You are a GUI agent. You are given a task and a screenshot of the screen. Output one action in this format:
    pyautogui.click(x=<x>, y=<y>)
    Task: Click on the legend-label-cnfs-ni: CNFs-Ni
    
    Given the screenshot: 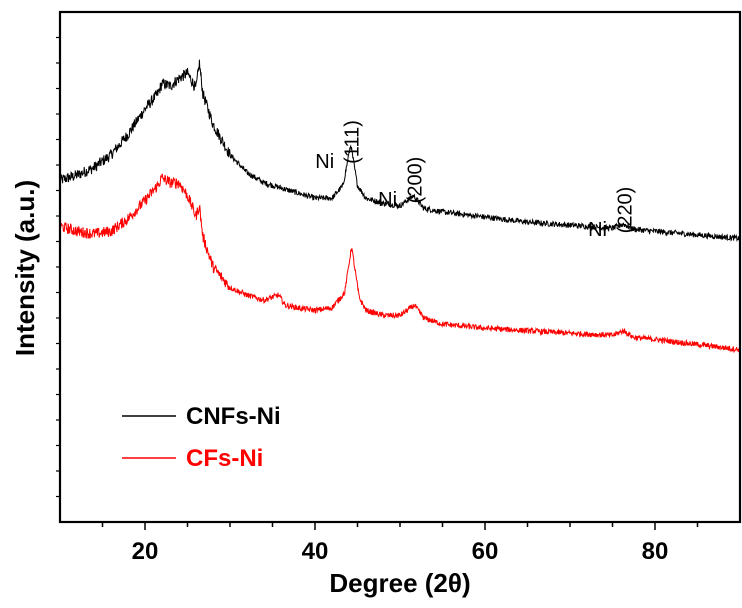 What is the action you would take?
    pyautogui.click(x=233, y=416)
    